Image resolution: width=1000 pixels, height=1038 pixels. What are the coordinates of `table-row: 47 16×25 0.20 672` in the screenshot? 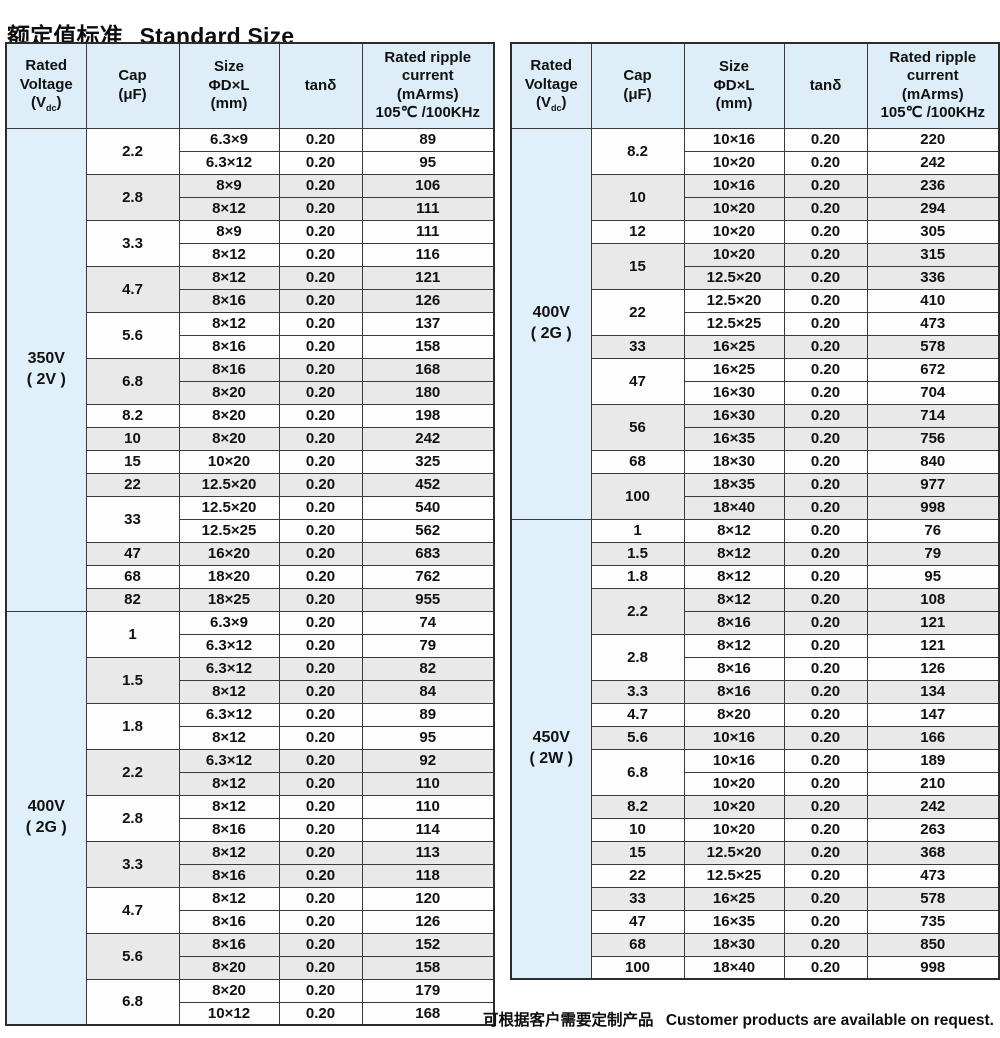 It's located at (755, 381).